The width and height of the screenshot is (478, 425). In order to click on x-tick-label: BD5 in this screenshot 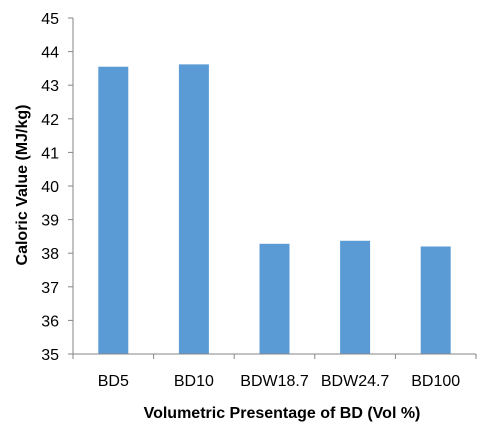, I will do `click(113, 381)`.